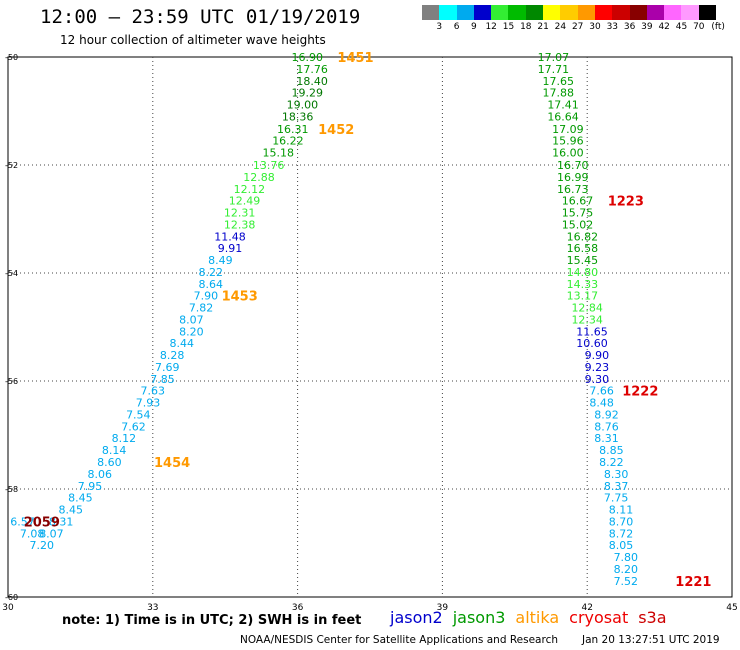 The image size is (740, 650). Describe the element at coordinates (303, 105) in the screenshot. I see `wave-height-point: 19.00` at that location.